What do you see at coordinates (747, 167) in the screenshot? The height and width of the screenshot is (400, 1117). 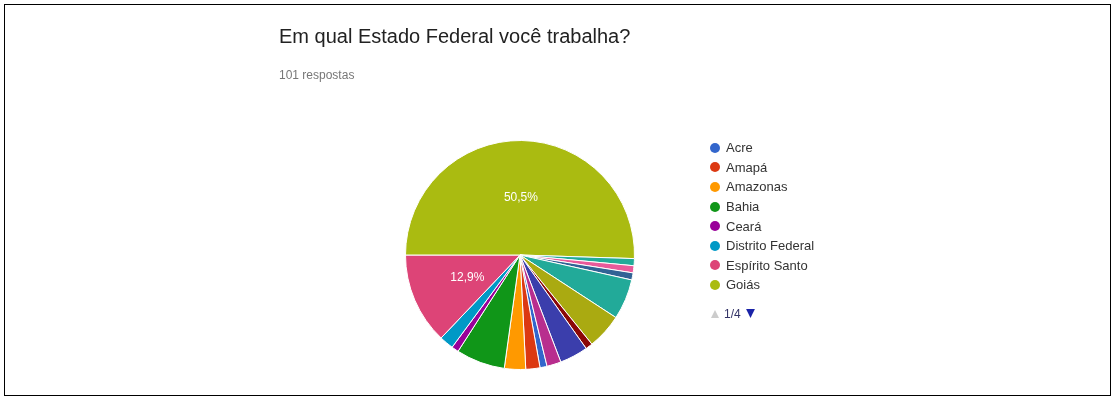 I see `legend-label: Amapá` at bounding box center [747, 167].